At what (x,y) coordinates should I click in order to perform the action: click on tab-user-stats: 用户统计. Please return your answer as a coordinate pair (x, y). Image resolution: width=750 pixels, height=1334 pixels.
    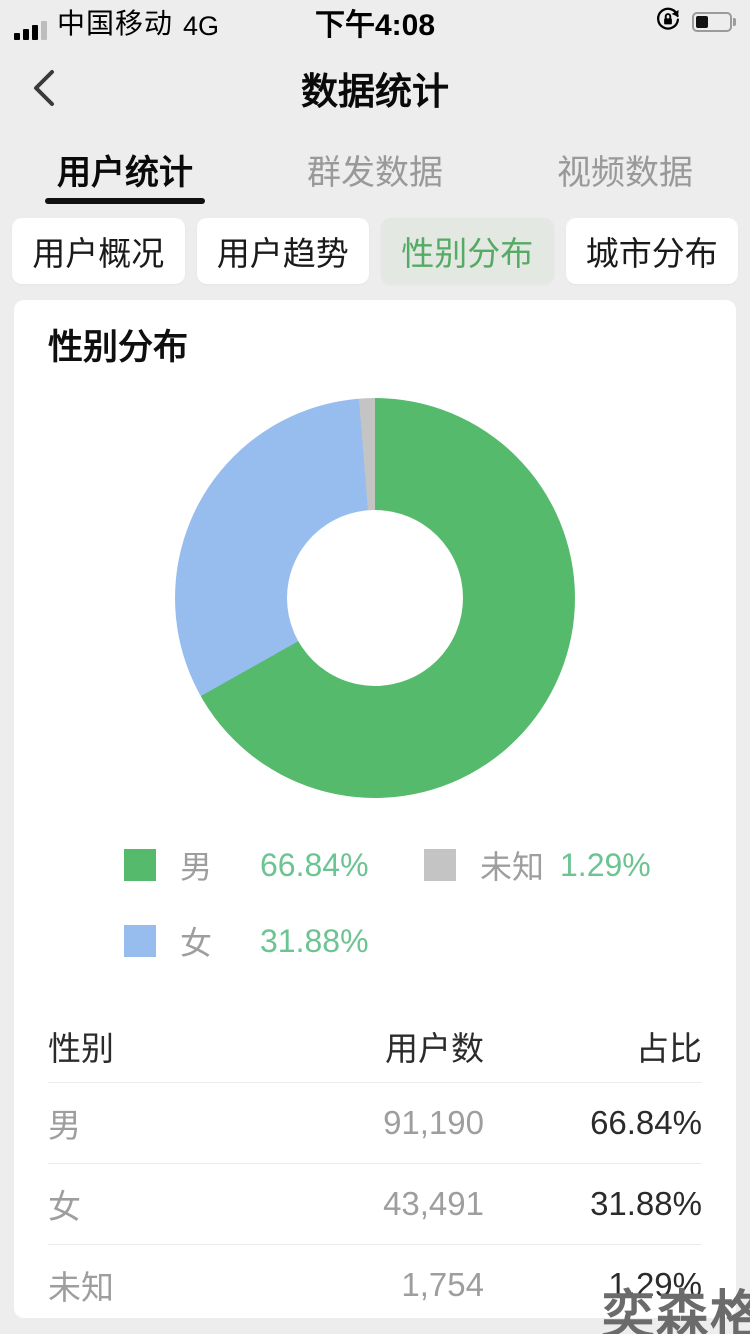
    Looking at the image, I should click on (125, 169).